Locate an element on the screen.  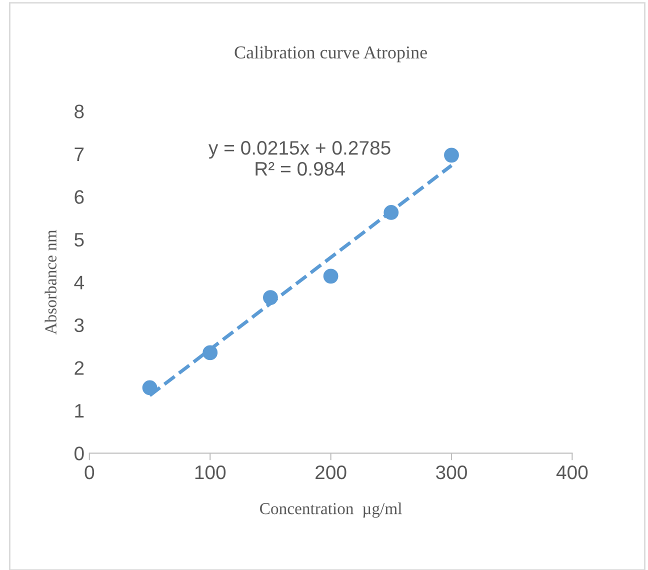
y-tick-label: 5 is located at coordinates (79, 240).